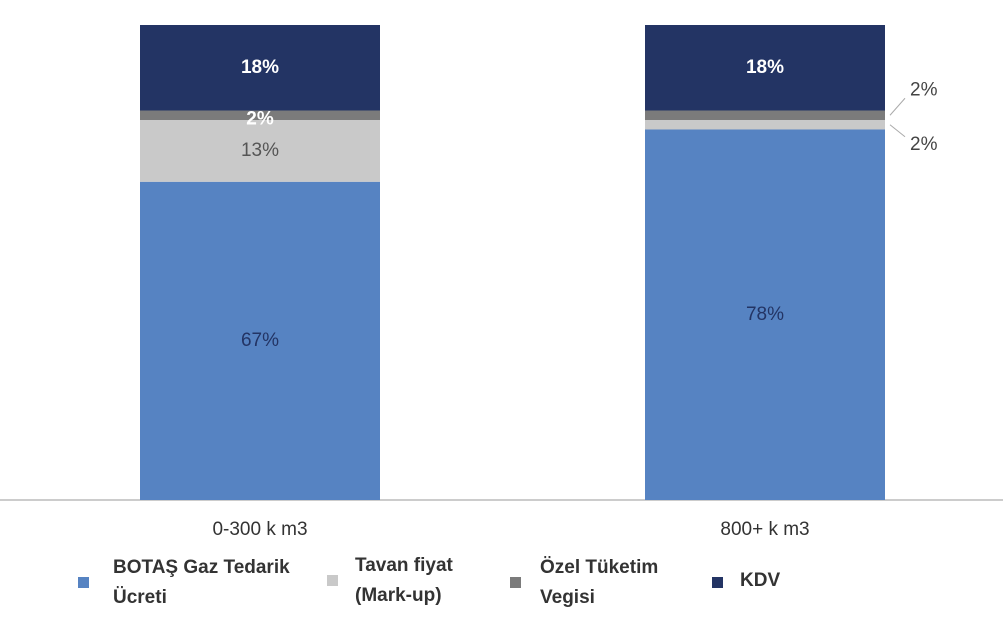 The image size is (1003, 623). What do you see at coordinates (760, 580) in the screenshot?
I see `legend-label: KDV` at bounding box center [760, 580].